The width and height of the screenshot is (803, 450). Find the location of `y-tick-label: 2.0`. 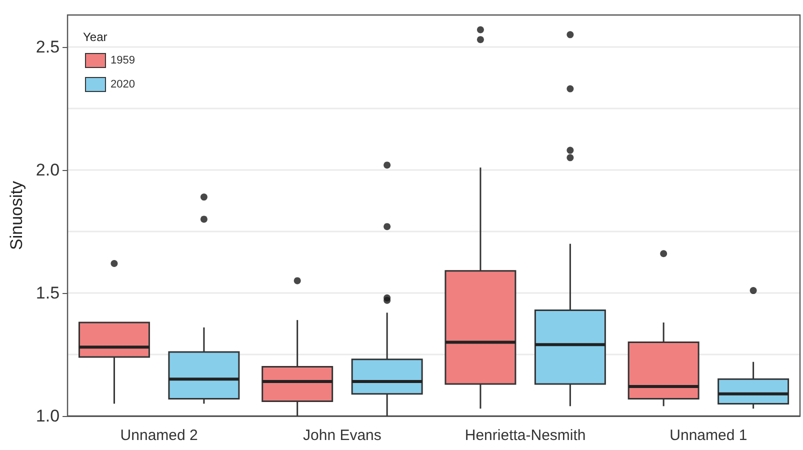

y-tick-label: 2.0 is located at coordinates (48, 170).